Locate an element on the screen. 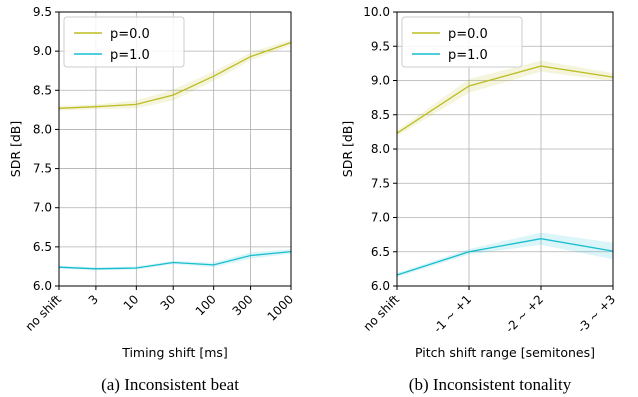 The image size is (638, 397). x-tick-label: -2 ~ +2 is located at coordinates (524, 313).